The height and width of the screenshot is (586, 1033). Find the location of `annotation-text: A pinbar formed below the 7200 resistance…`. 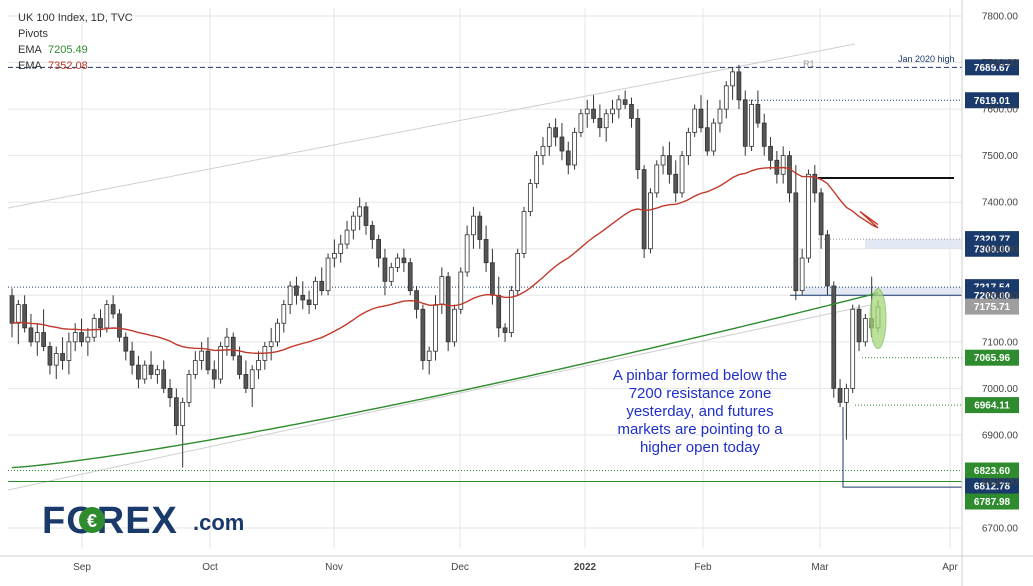

annotation-text: A pinbar formed below the 7200 resistance… is located at coordinates (700, 411).